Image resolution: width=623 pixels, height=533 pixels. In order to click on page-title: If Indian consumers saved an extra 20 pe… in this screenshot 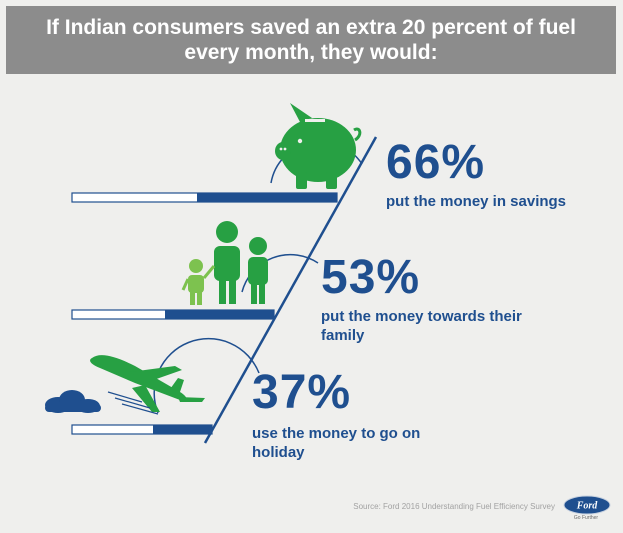, I will do `click(311, 40)`.